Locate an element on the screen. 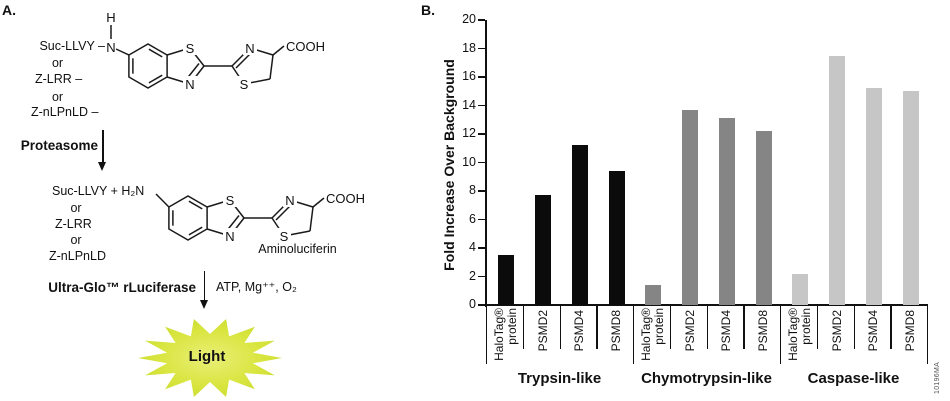  y-axis-tick-label: 6 is located at coordinates (472, 218).